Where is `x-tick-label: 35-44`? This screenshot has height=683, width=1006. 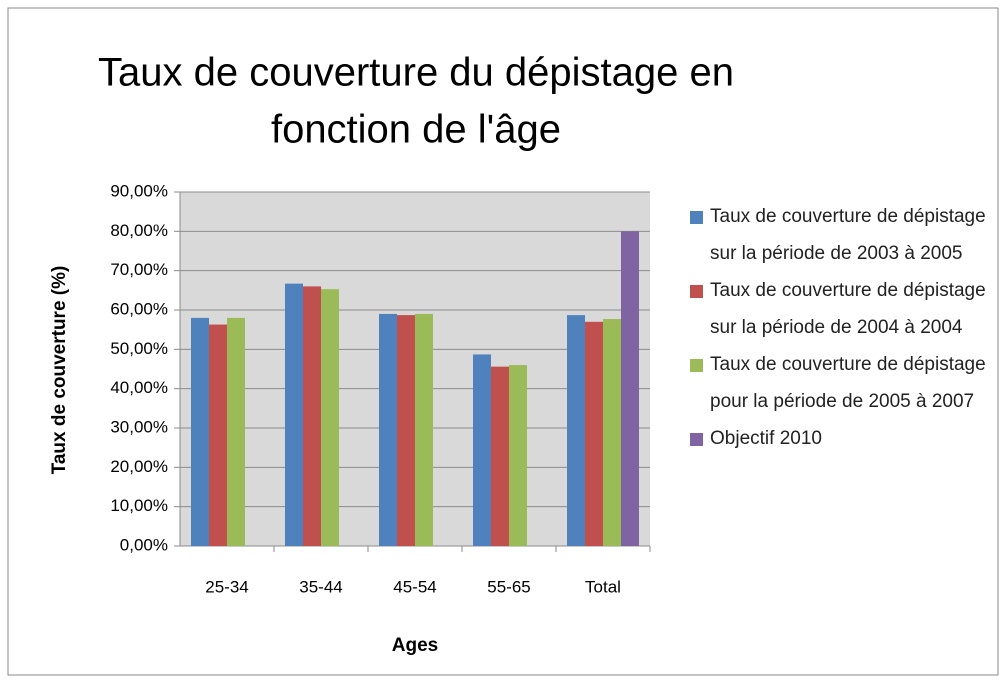 x-tick-label: 35-44 is located at coordinates (320, 586).